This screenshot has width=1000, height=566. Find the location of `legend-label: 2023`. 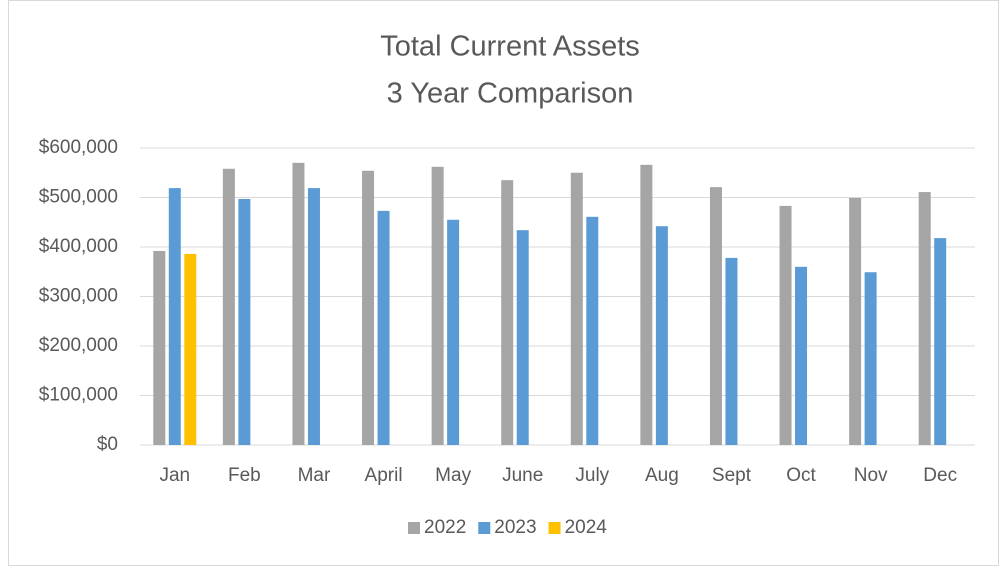

legend-label: 2023 is located at coordinates (515, 527).